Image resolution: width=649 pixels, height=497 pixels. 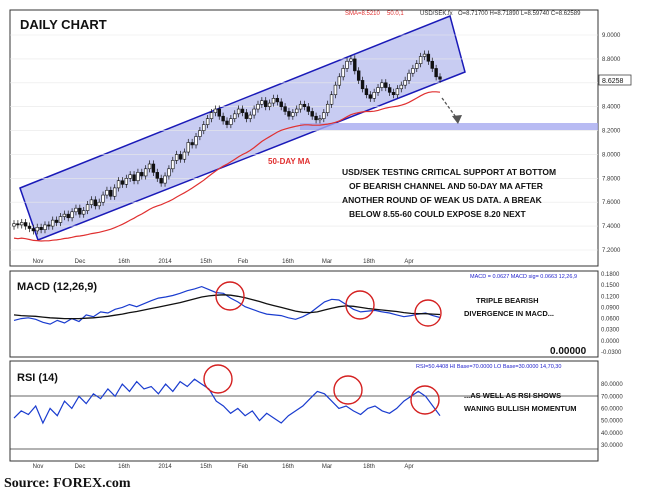 What do you see at coordinates (328, 304) in the screenshot?
I see `macd-divergence-circles` at bounding box center [328, 304].